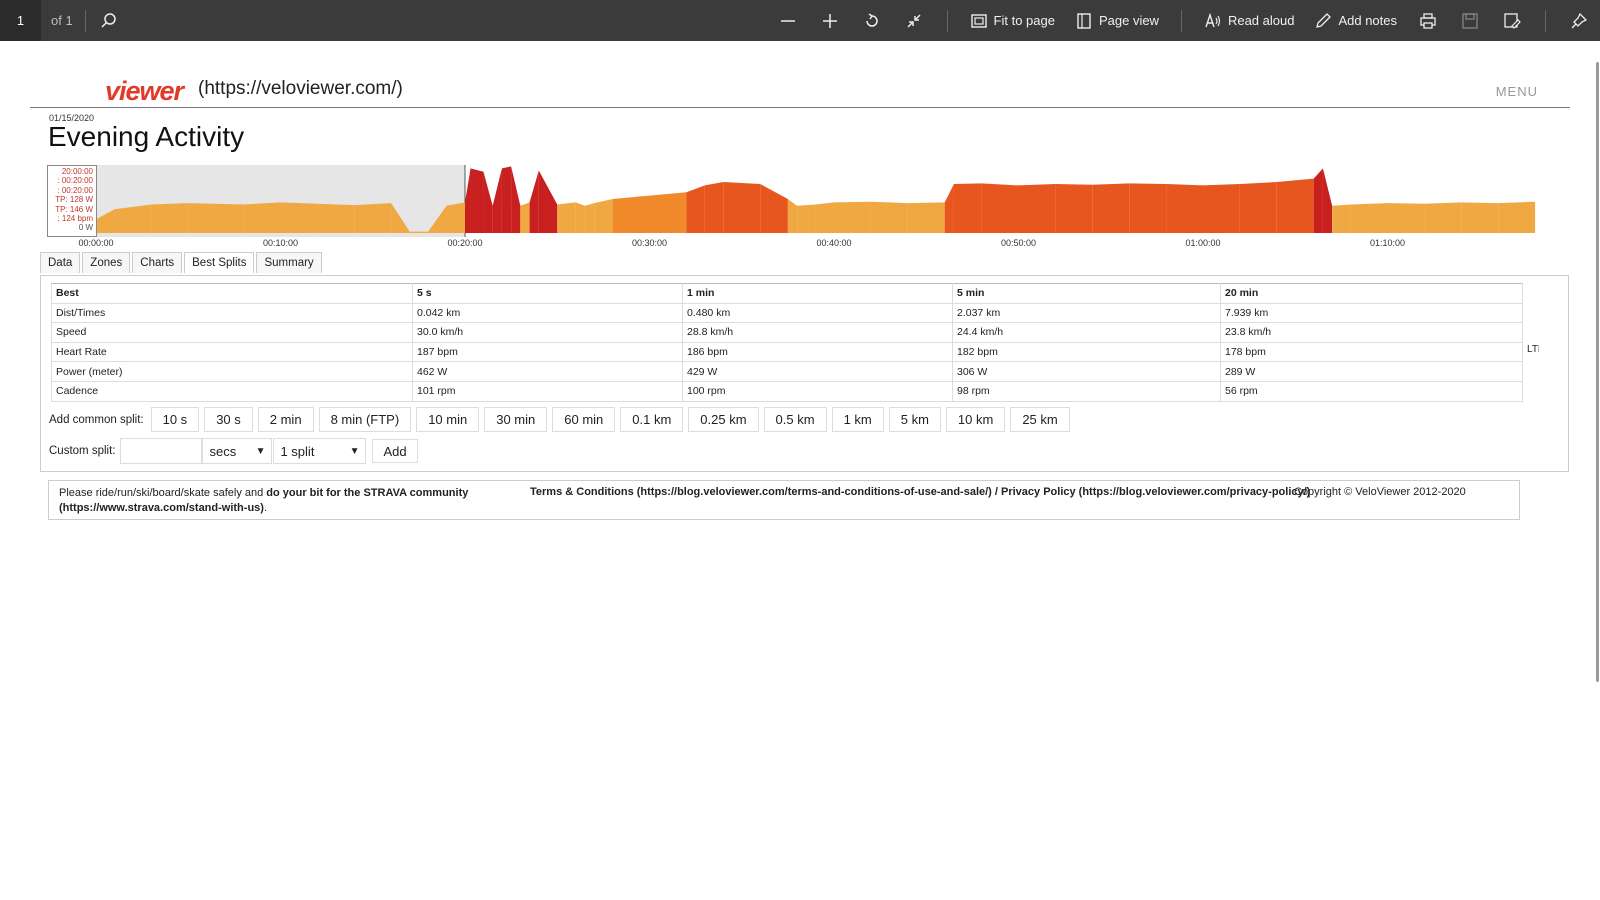  Describe the element at coordinates (219, 262) in the screenshot. I see `tab-best-splits: Best Splits` at that location.